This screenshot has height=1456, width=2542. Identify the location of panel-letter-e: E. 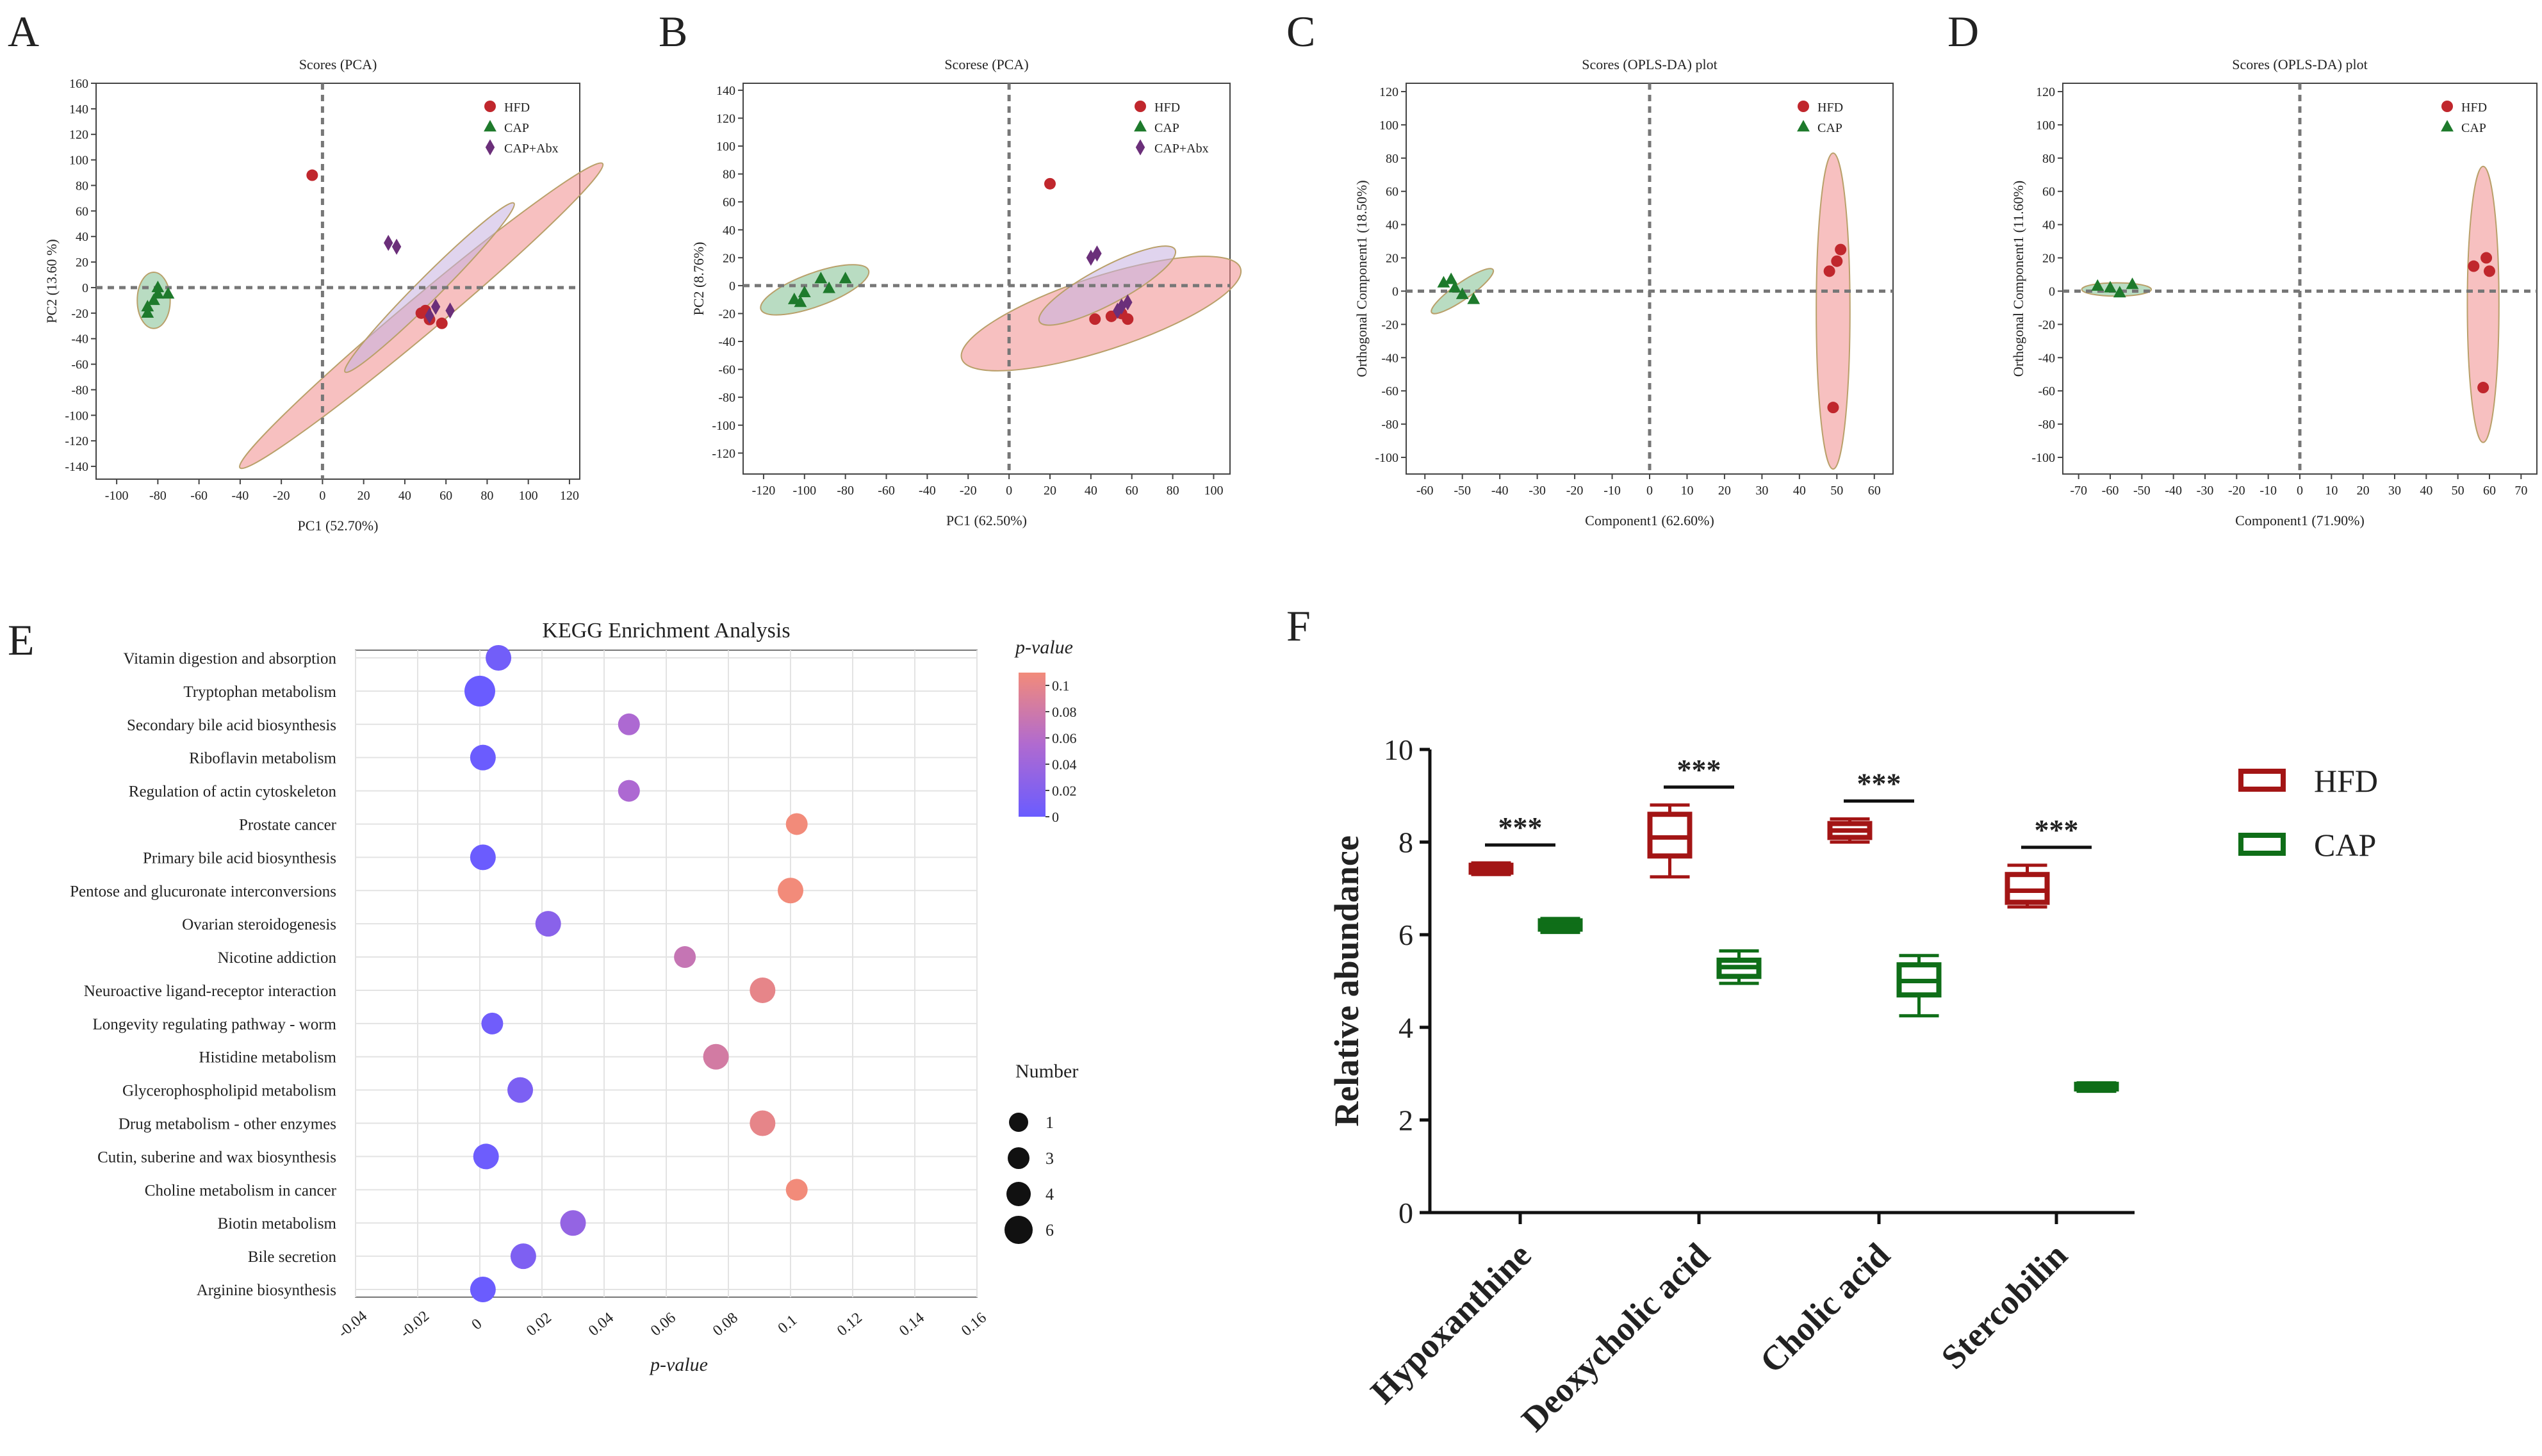
(21, 640).